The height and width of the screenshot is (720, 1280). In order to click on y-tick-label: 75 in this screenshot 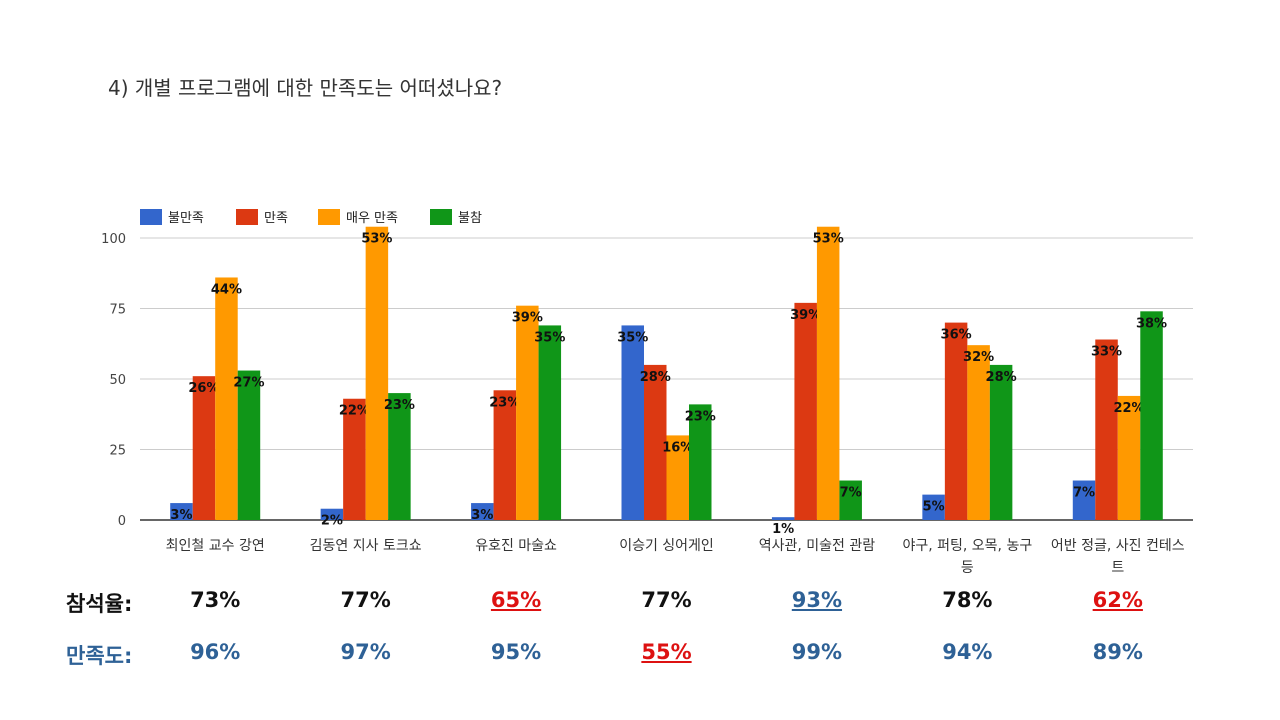, I will do `click(117, 310)`.